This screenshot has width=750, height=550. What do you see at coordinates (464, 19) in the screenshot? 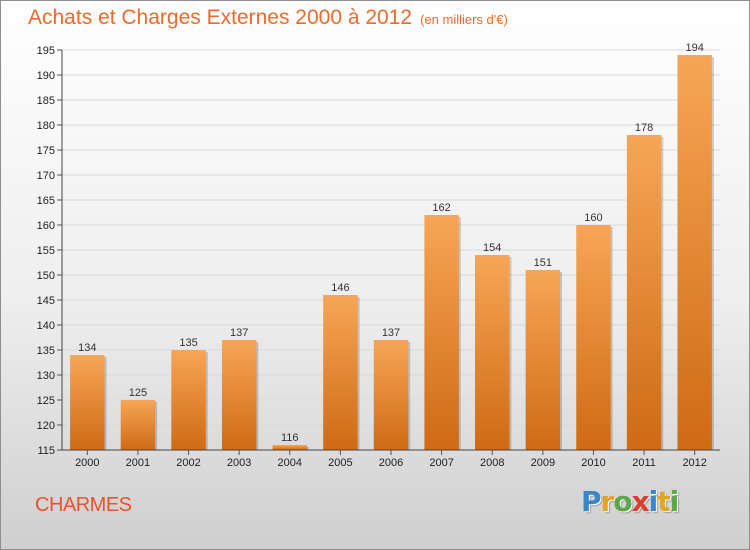
I see `chart-subtitle: (en milliers d'€)` at bounding box center [464, 19].